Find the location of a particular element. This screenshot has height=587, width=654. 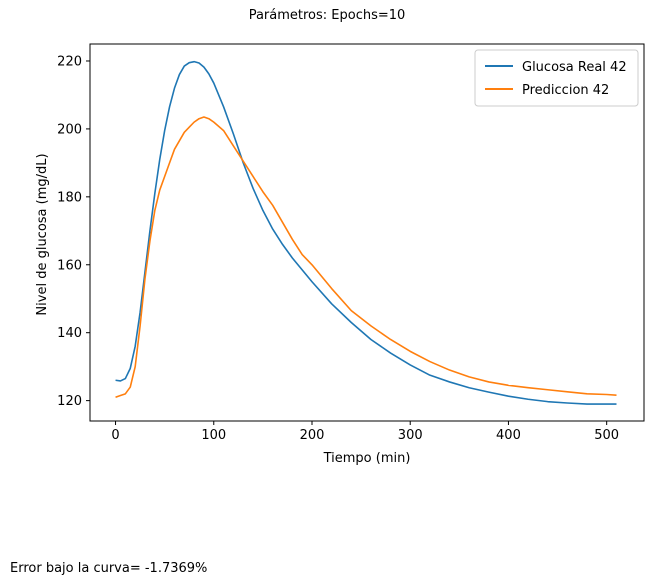

figure-title: Parámetros: Epochs=10 is located at coordinates (327, 15).